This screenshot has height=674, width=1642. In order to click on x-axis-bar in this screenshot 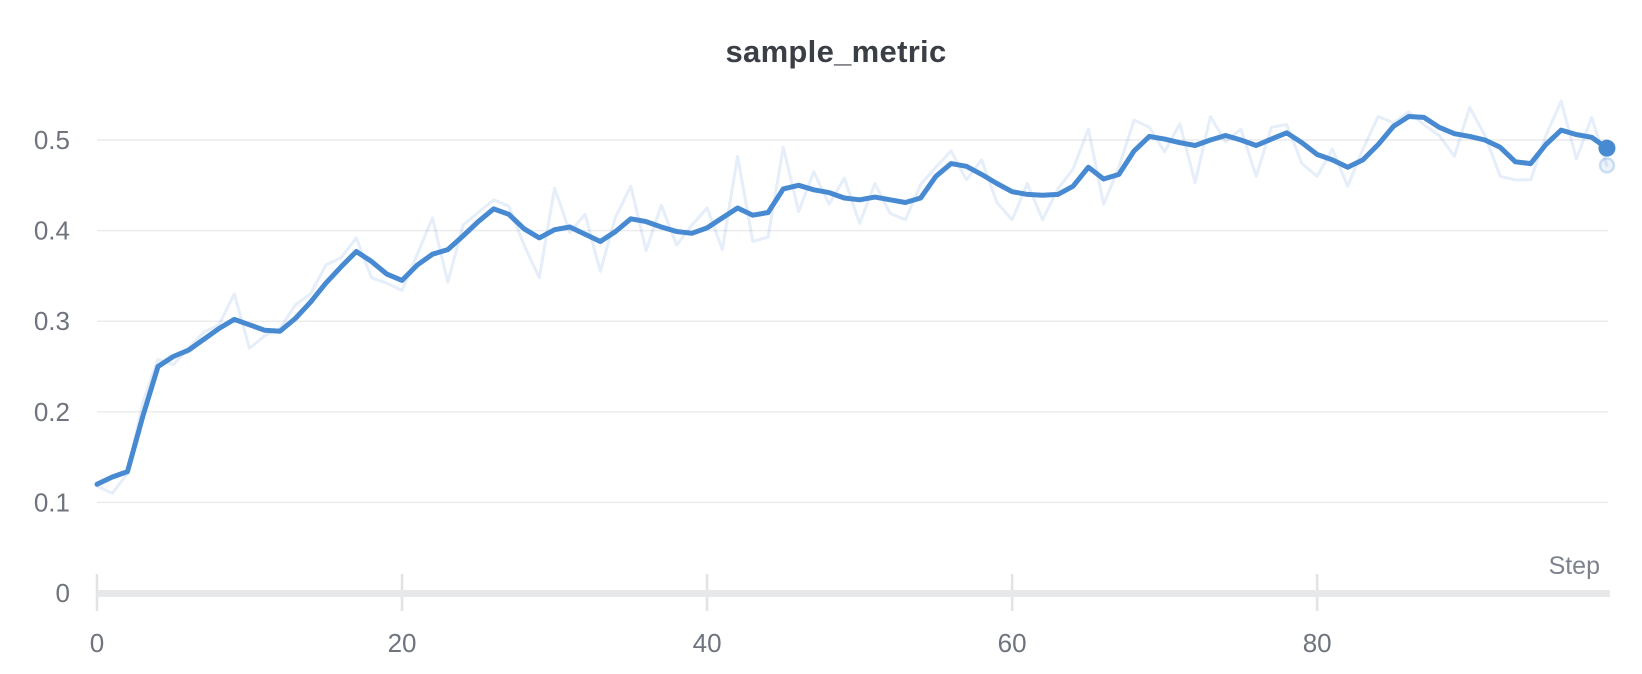, I will do `click(853, 593)`.